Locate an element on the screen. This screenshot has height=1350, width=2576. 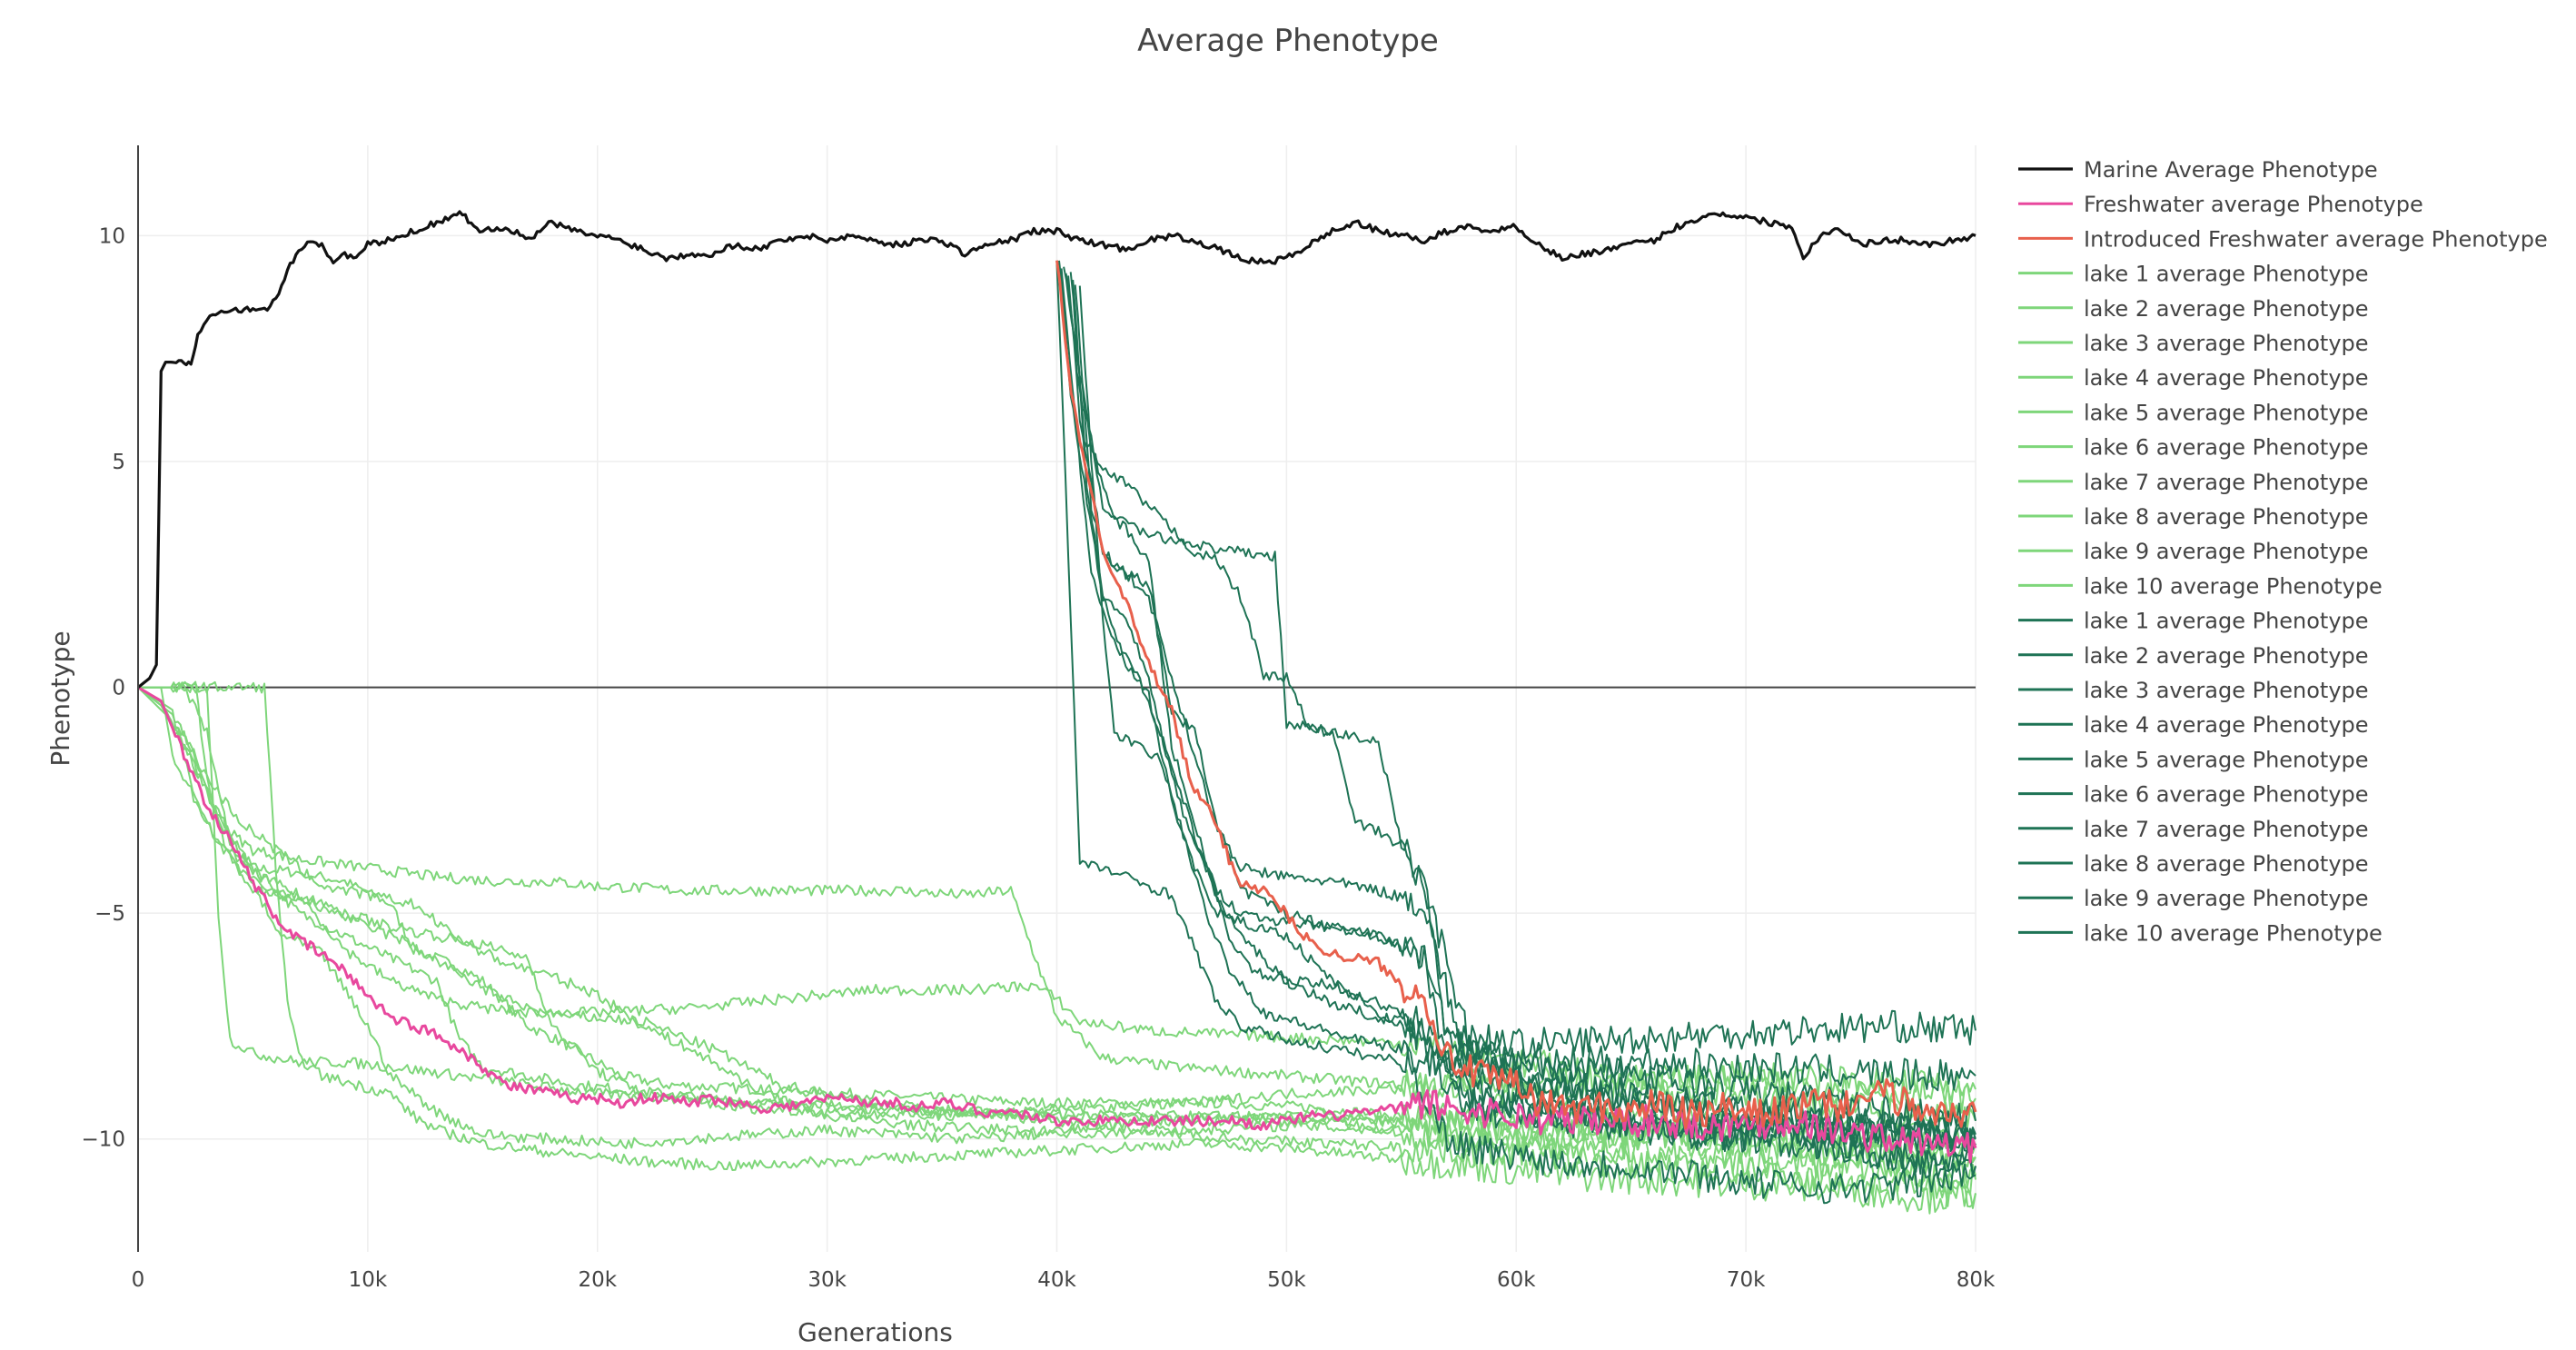
y-tick-label: 5 is located at coordinates (119, 462).